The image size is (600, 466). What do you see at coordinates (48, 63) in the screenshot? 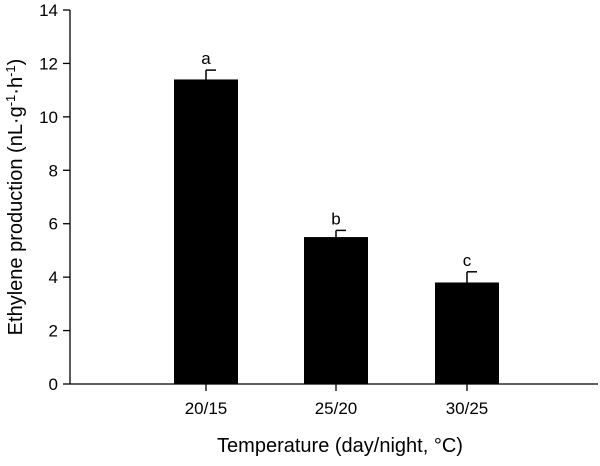
I see `y-tick-label: 12` at bounding box center [48, 63].